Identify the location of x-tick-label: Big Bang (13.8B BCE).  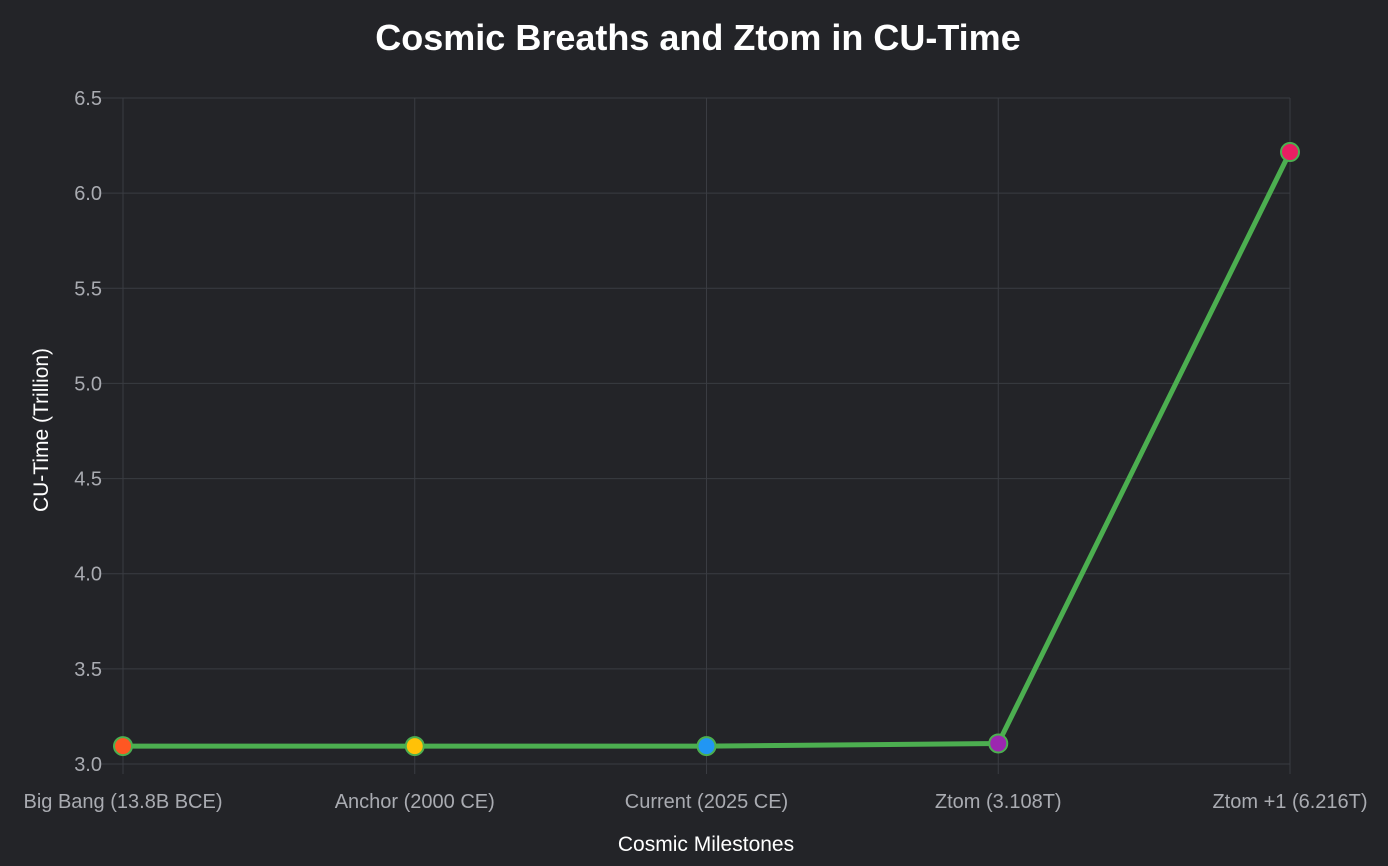
(123, 802).